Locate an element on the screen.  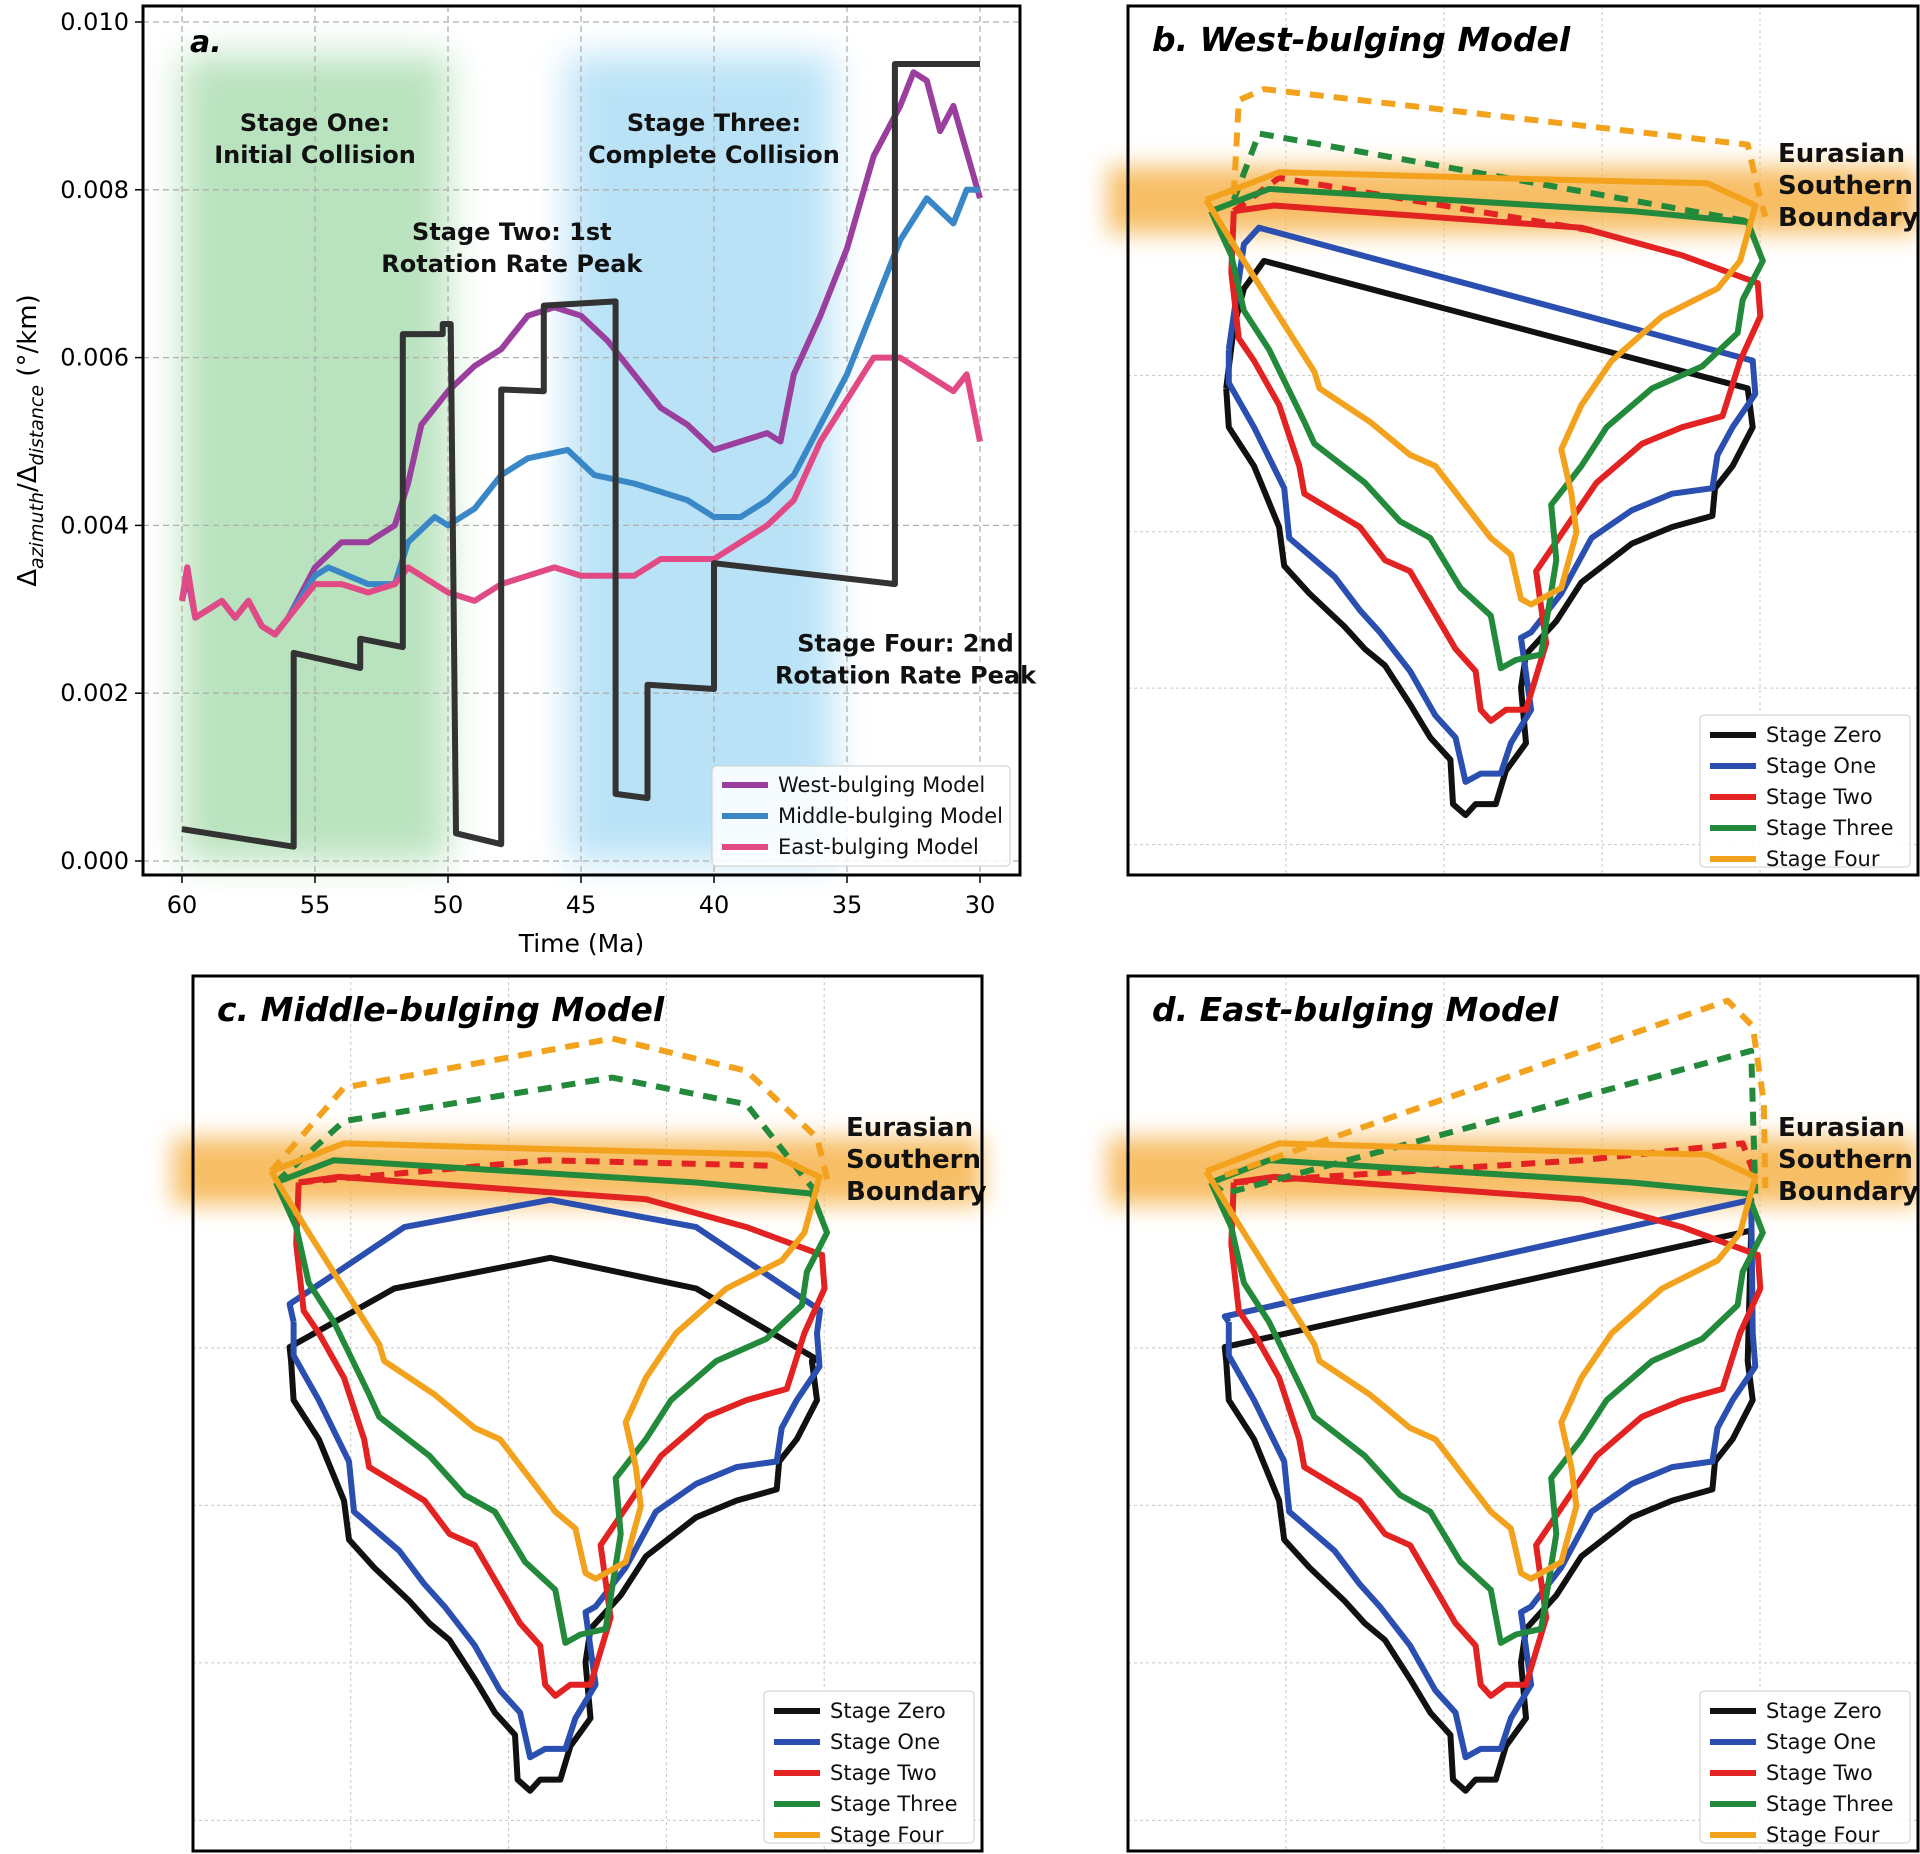
legend-box is located at coordinates (861, 816).